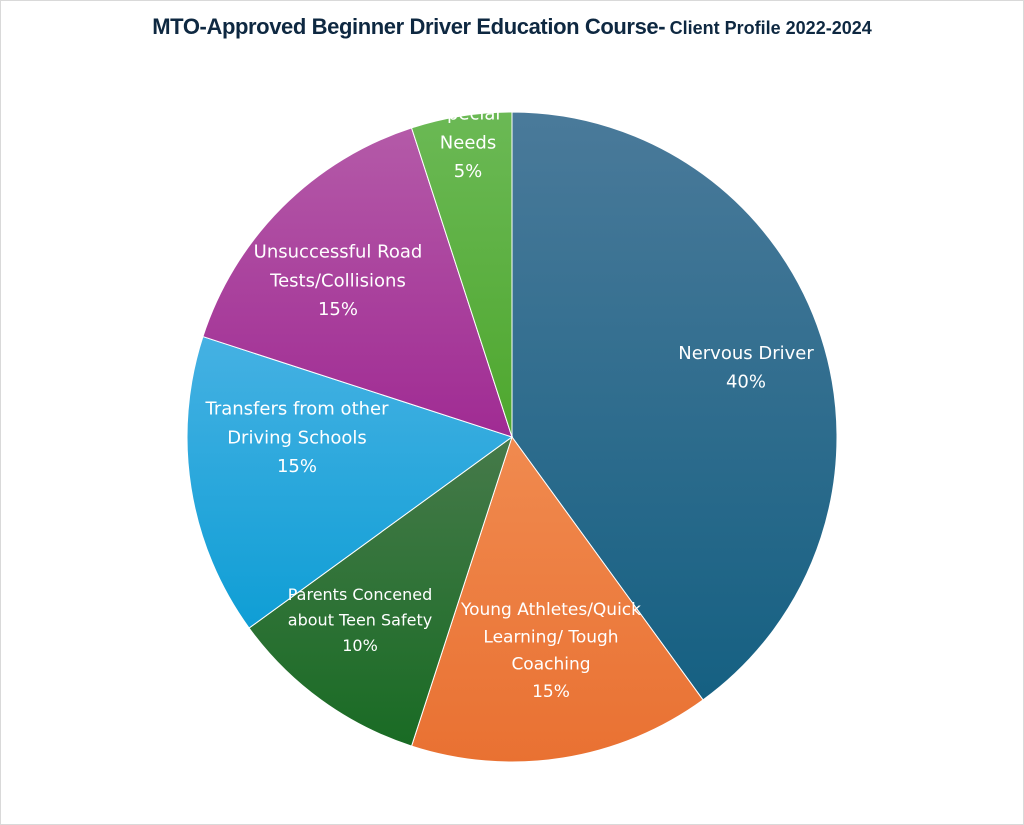 This screenshot has height=825, width=1024. What do you see at coordinates (297, 437) in the screenshot?
I see `slice-category-label: Driving Schools` at bounding box center [297, 437].